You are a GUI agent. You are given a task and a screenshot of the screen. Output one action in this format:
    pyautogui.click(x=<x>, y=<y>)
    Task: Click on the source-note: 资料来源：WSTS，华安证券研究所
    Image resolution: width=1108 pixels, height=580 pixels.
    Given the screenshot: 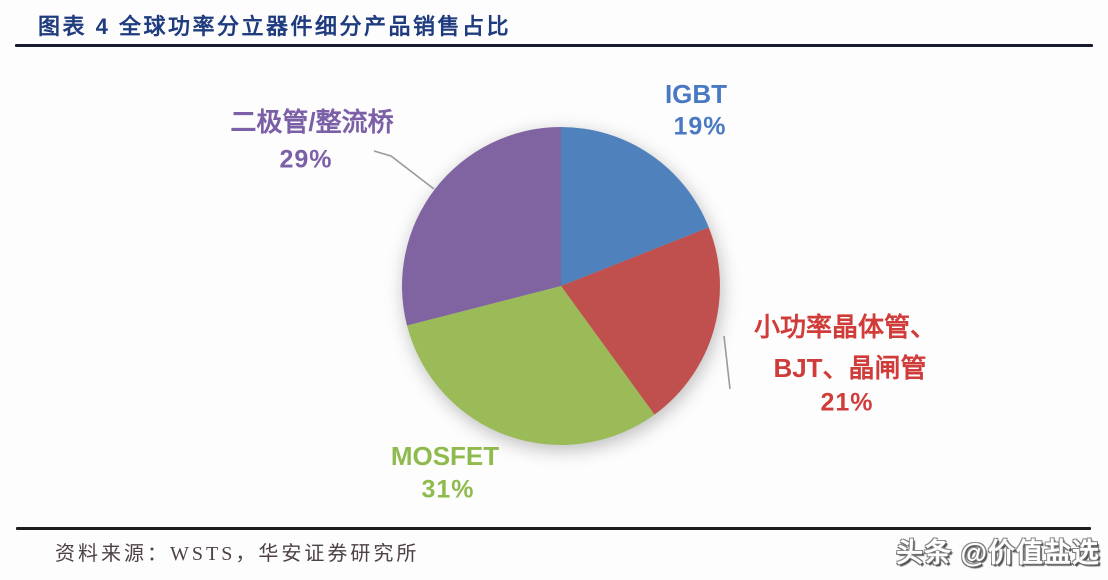 What is the action you would take?
    pyautogui.click(x=237, y=554)
    